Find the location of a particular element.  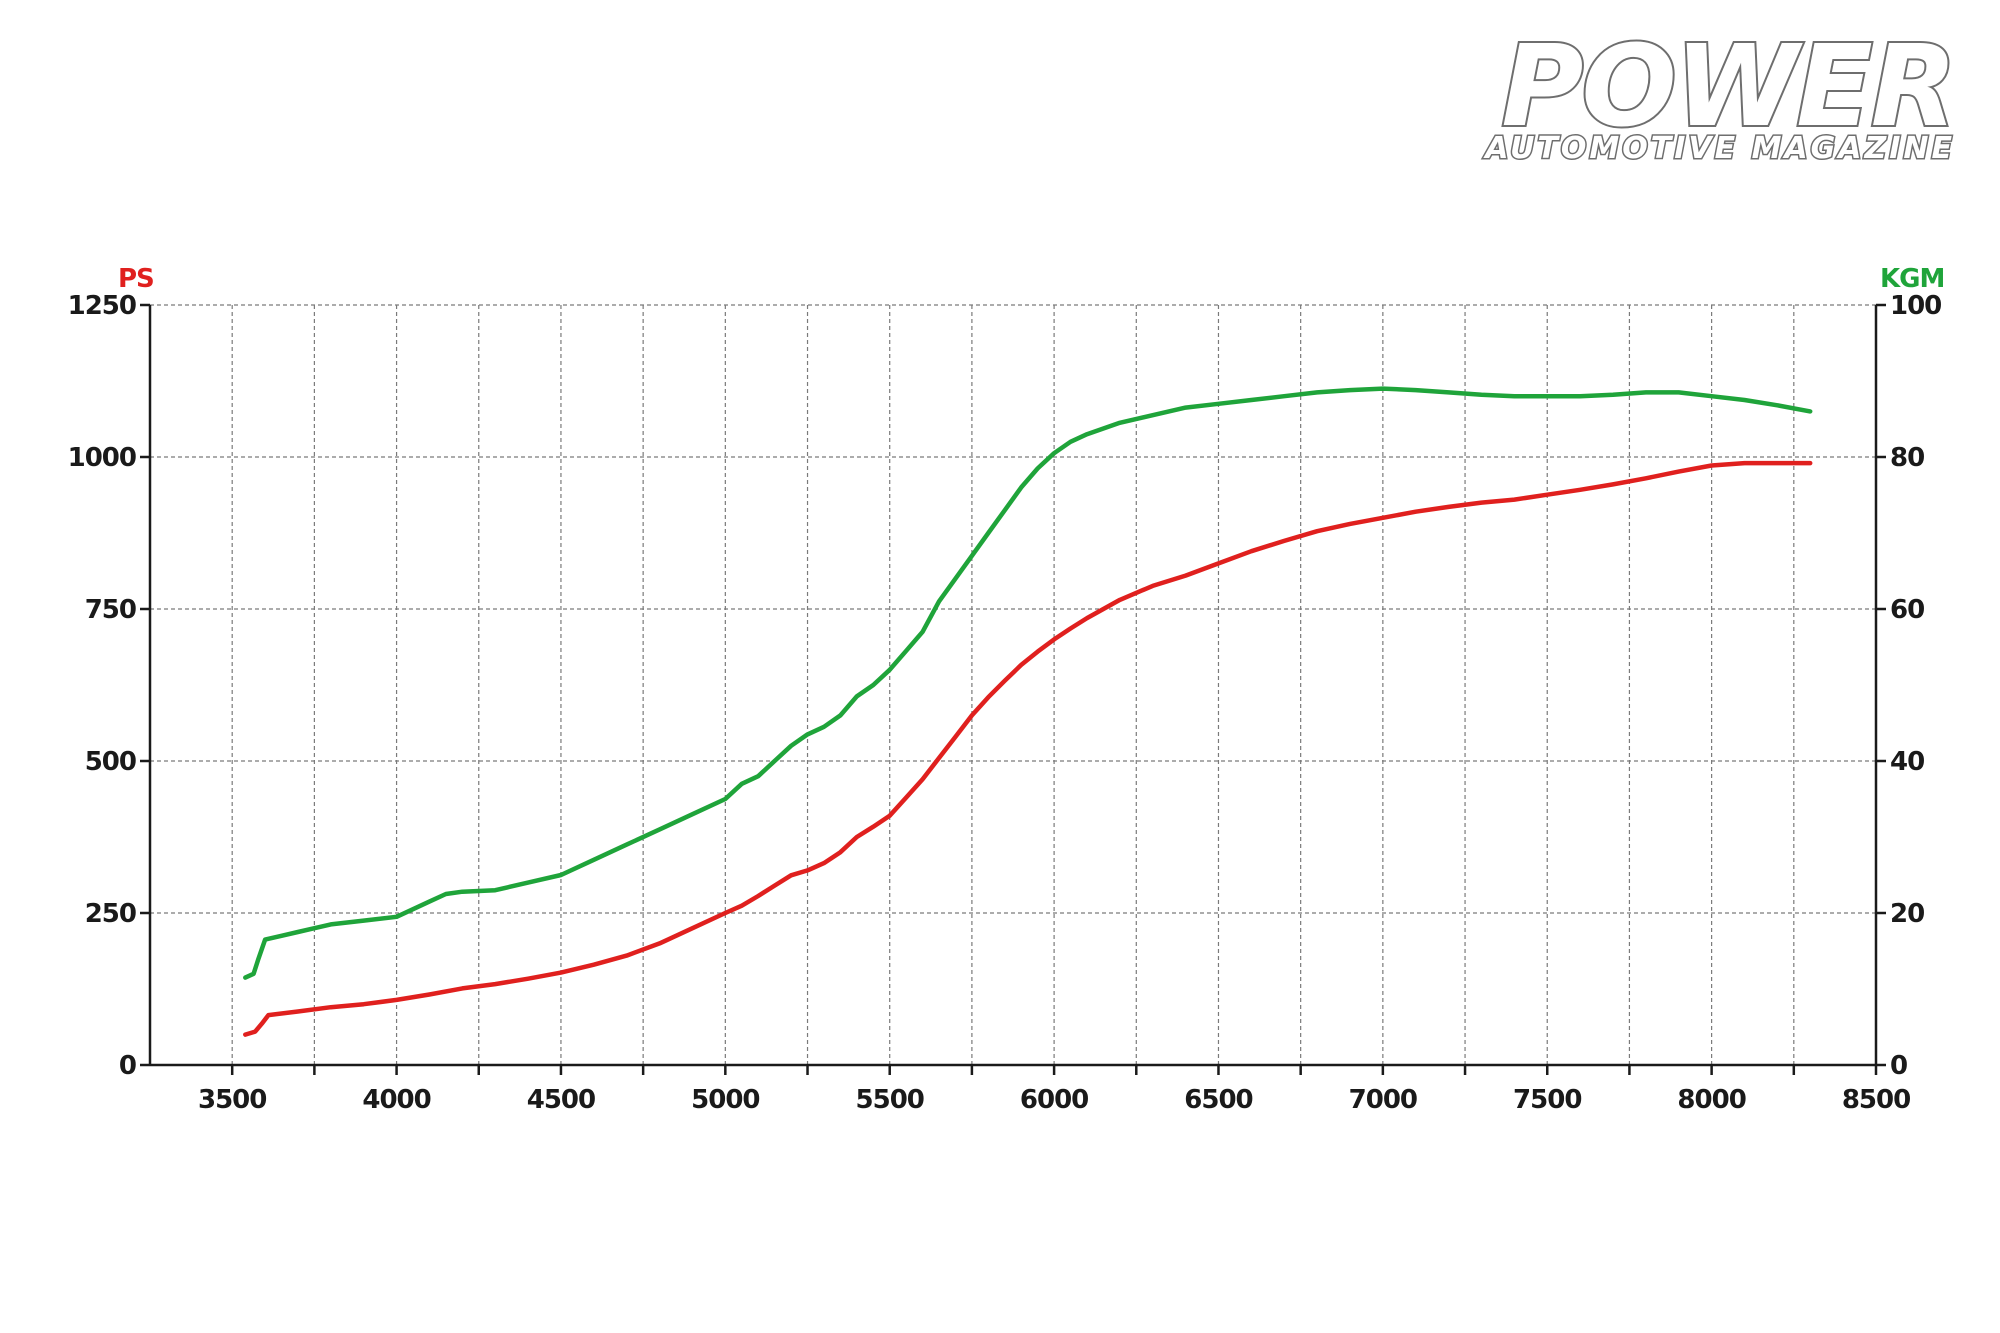

x-tick-label: 7000 is located at coordinates (1383, 1100).